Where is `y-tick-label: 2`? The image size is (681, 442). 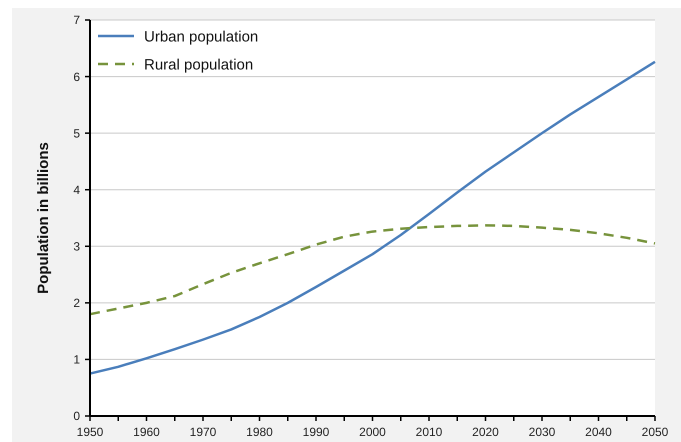
y-tick-label: 2 is located at coordinates (76, 303).